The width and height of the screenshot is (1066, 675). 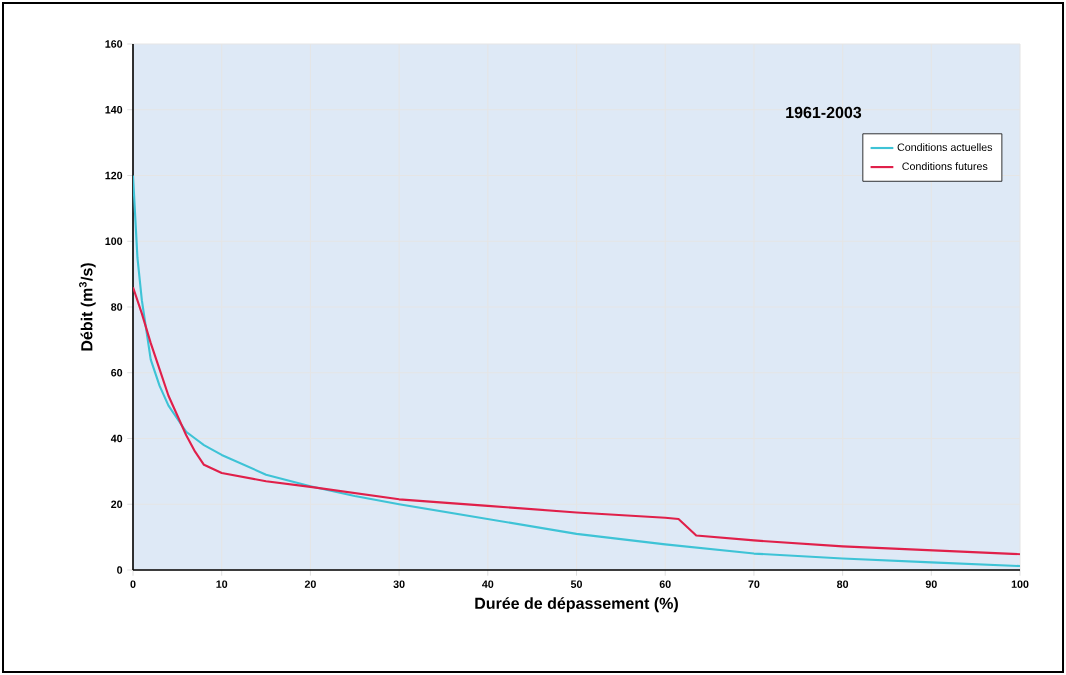 I want to click on x-tick-label: 100, so click(x=1020, y=584).